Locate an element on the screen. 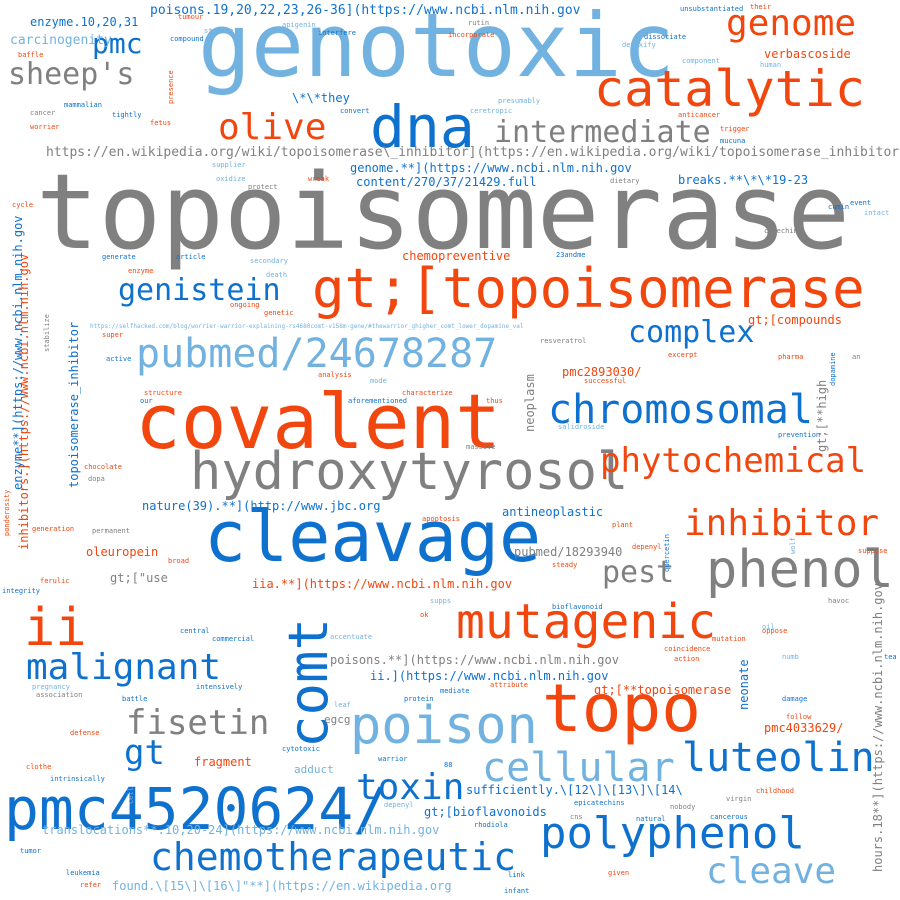 This screenshot has height=900, width=900. word-intermediate: intermediate is located at coordinates (602, 132).